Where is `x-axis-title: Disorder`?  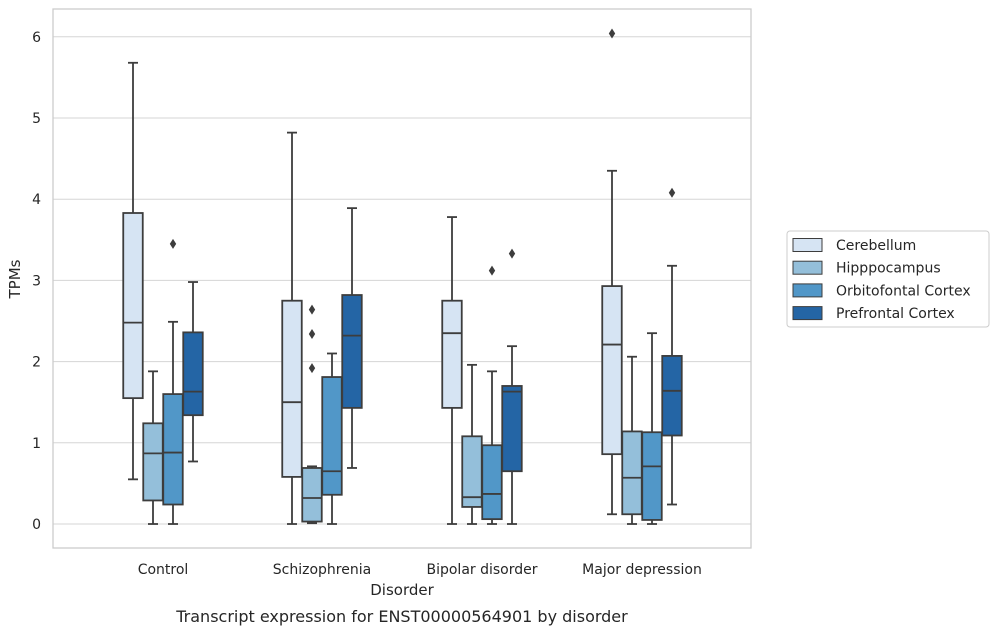
x-axis-title: Disorder is located at coordinates (402, 590).